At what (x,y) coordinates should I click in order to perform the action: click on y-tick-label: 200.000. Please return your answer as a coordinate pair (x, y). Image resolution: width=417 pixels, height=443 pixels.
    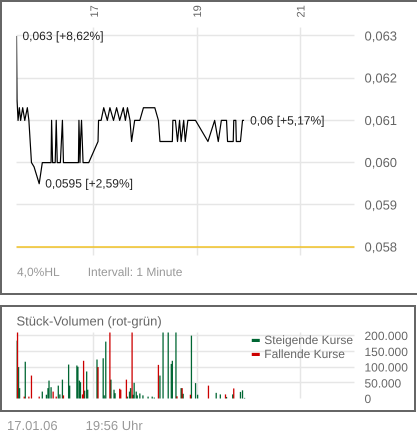
    Looking at the image, I should click on (386, 336).